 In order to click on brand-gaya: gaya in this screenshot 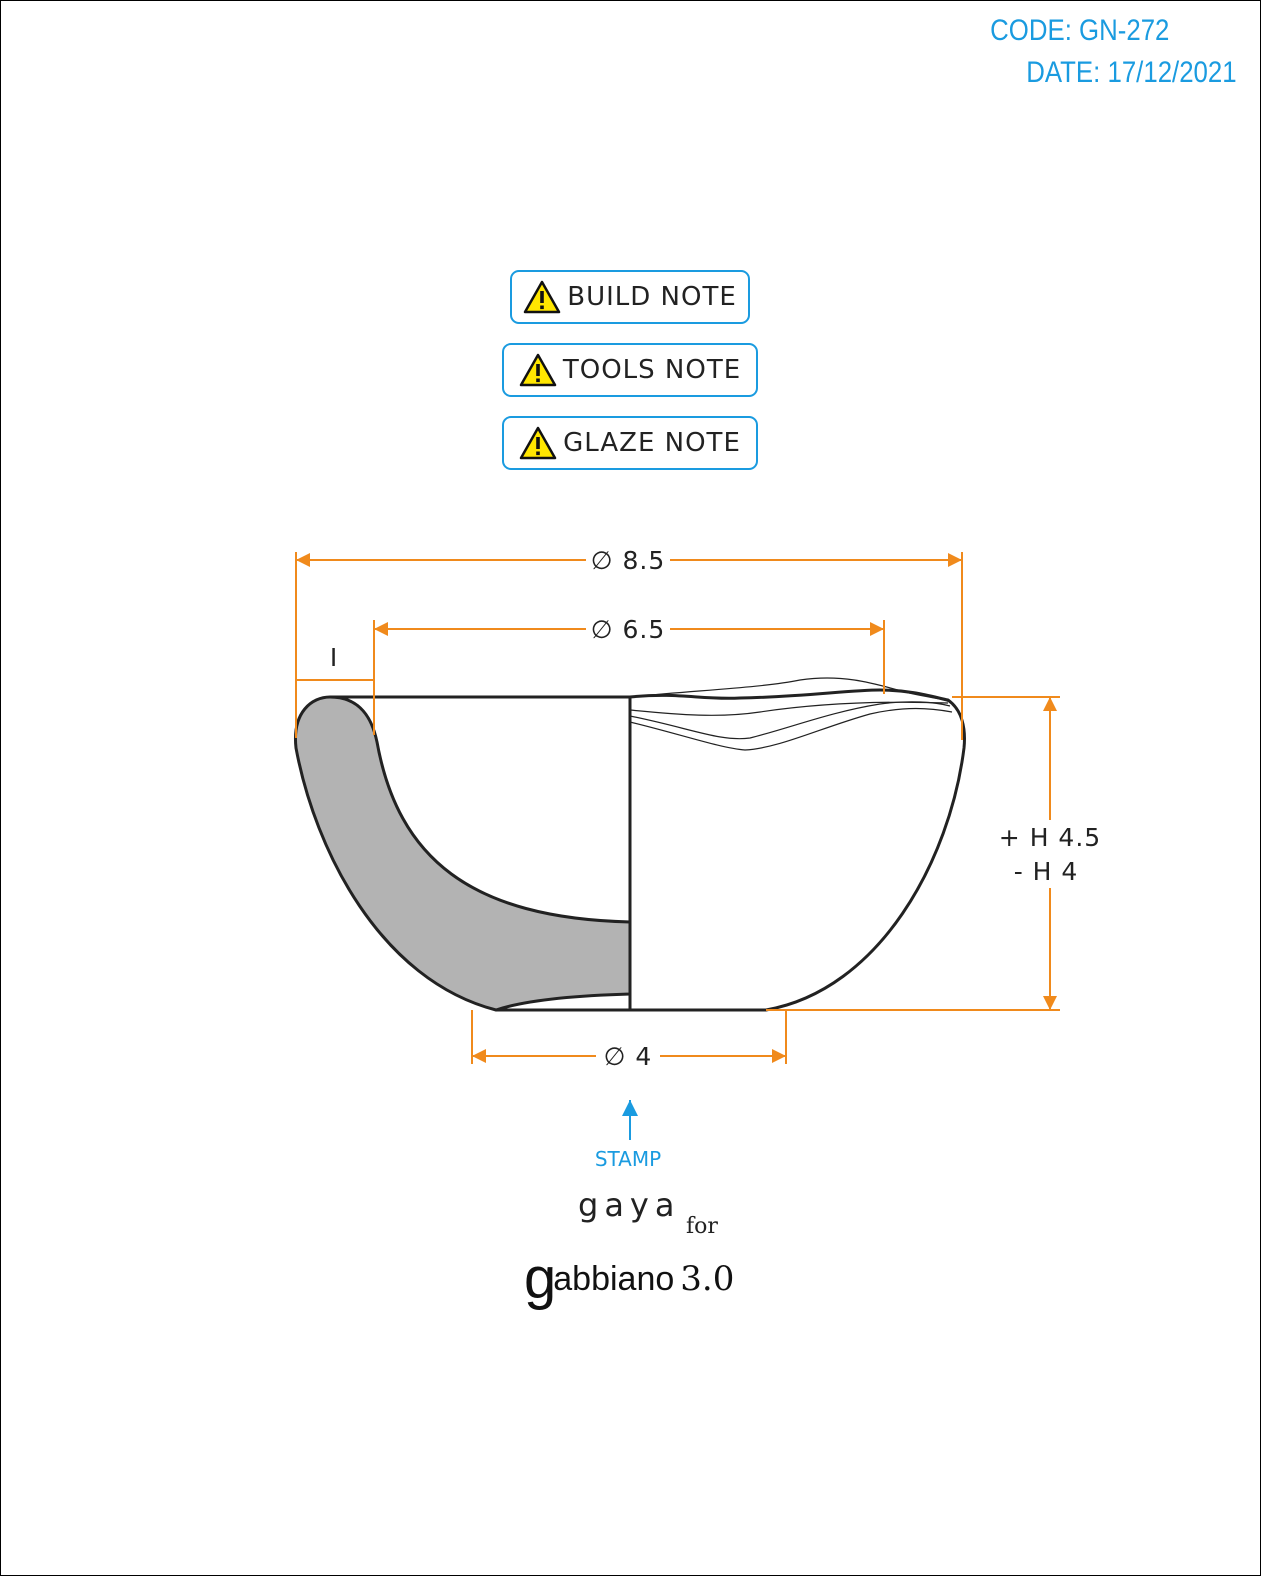, I will do `click(629, 1205)`.